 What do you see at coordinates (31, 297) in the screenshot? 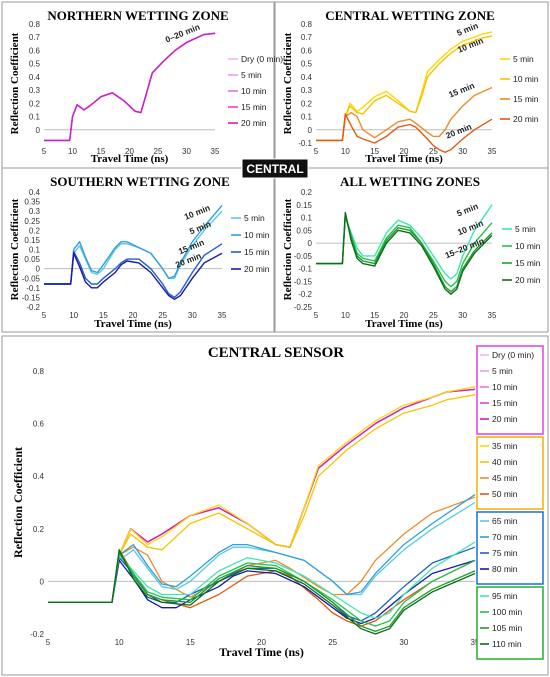
I see `y-tick-label: -0.15` at bounding box center [31, 297].